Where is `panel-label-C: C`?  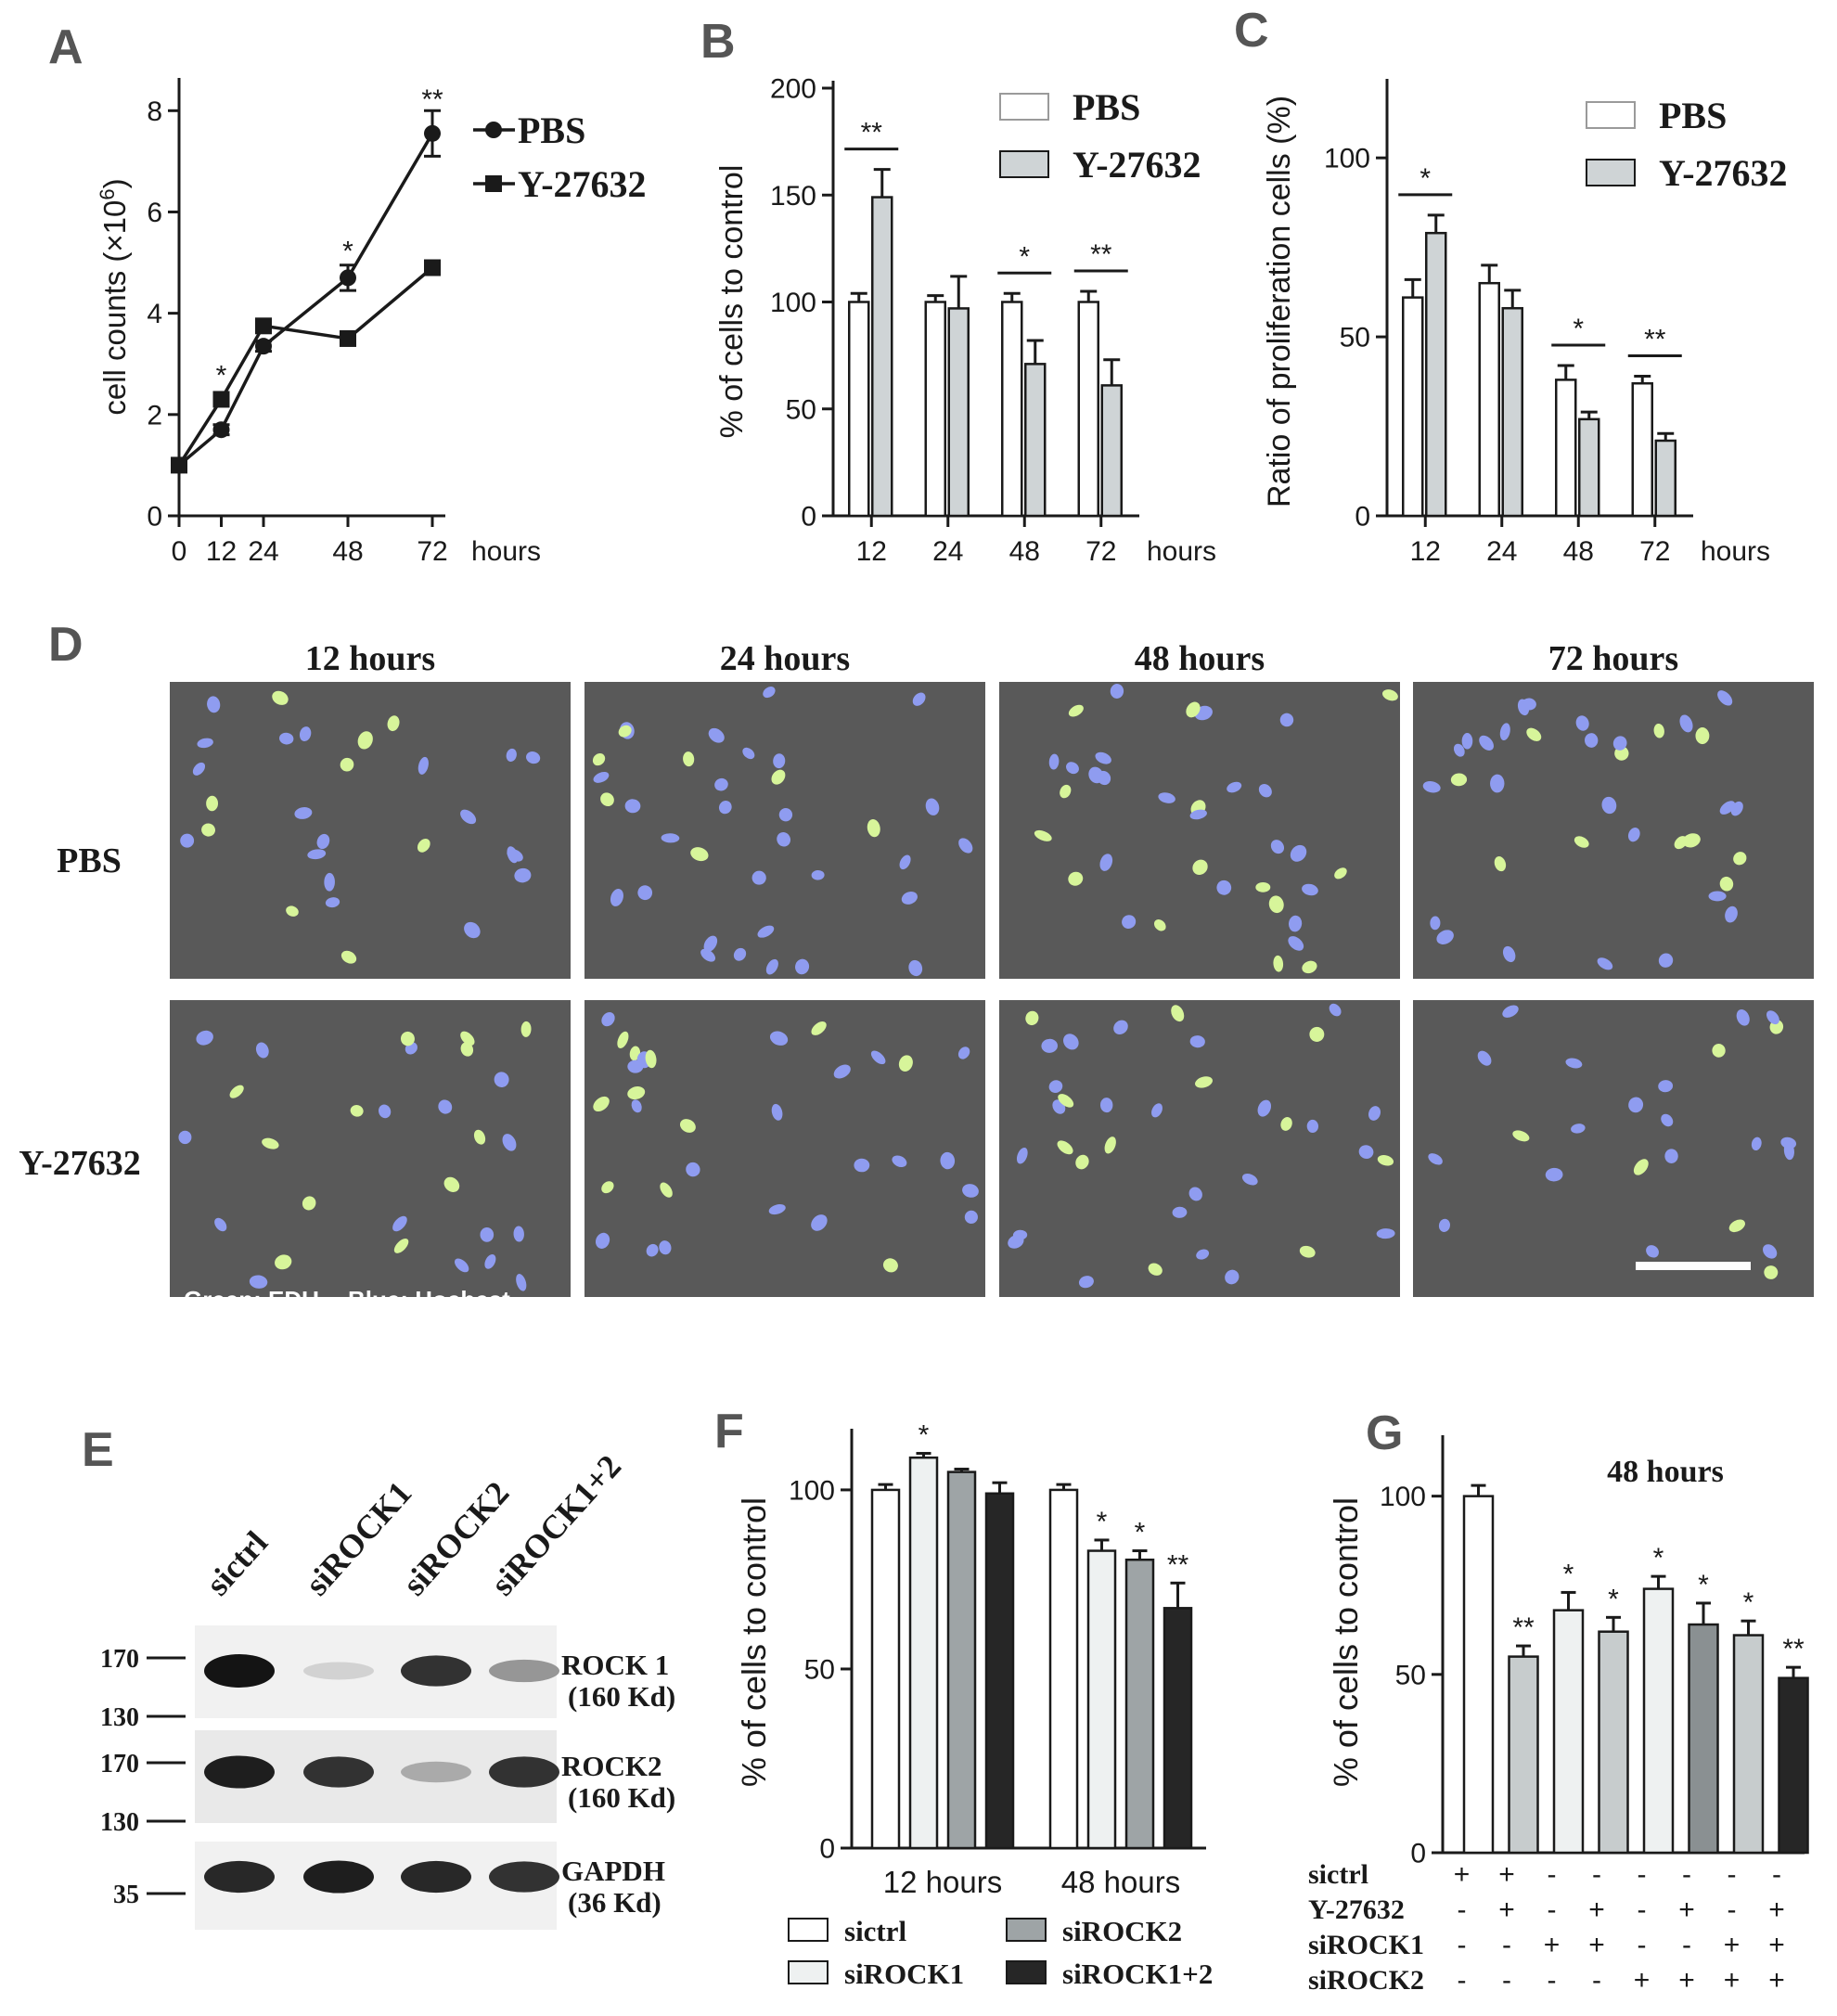
panel-label-C: C is located at coordinates (1251, 31).